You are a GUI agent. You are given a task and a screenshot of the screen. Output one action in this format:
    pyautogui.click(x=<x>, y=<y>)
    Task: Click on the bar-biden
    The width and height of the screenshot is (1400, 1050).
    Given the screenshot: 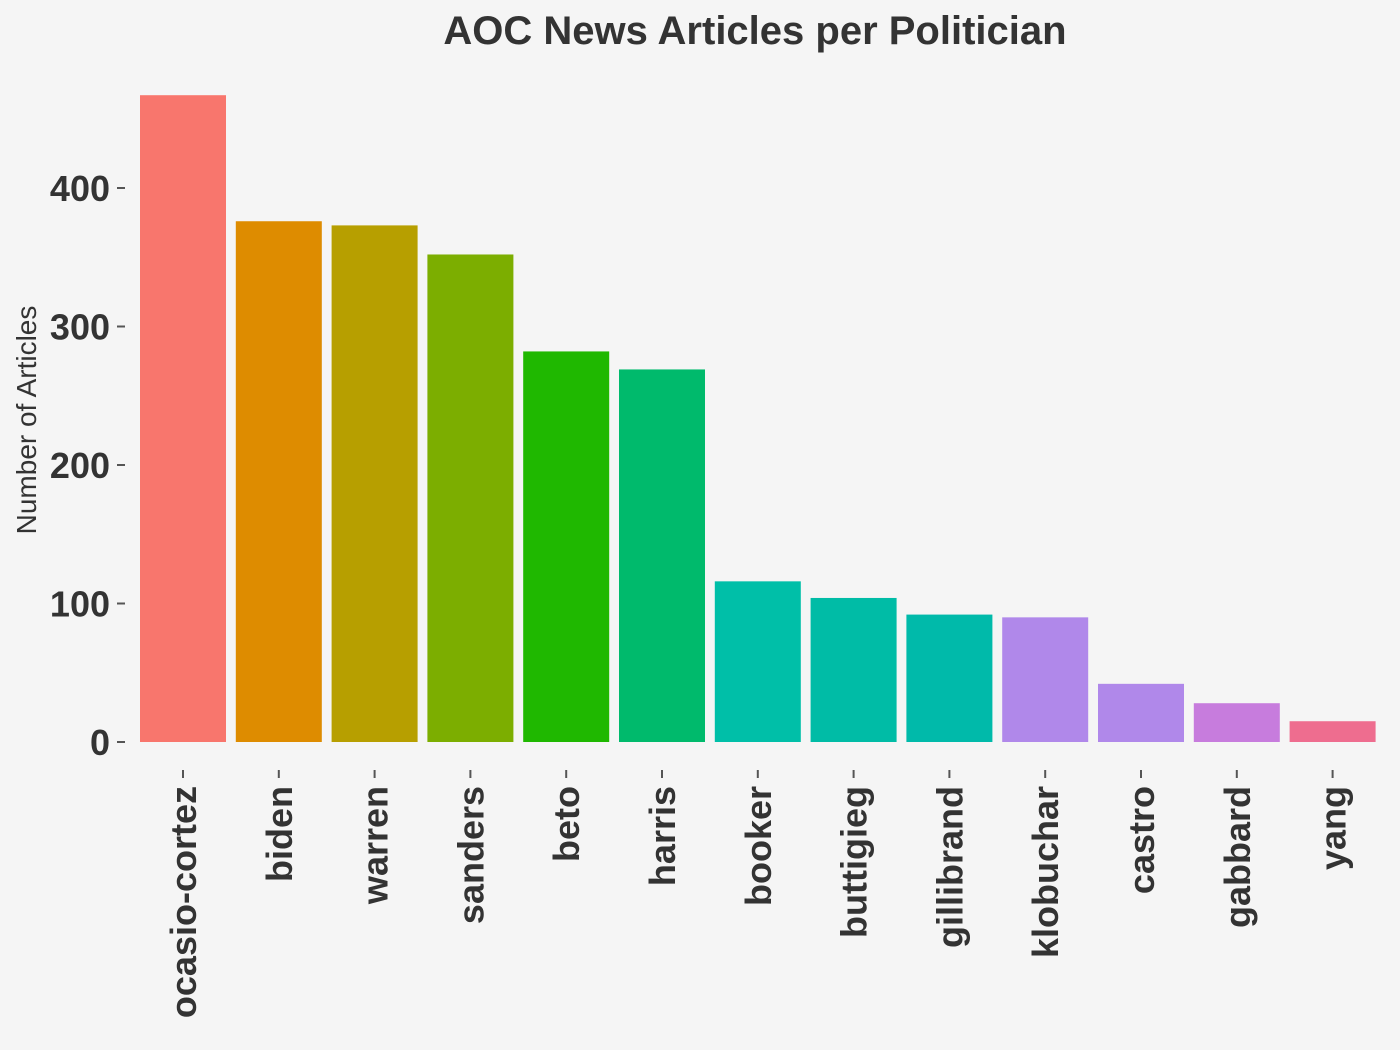 What is the action you would take?
    pyautogui.click(x=278, y=482)
    